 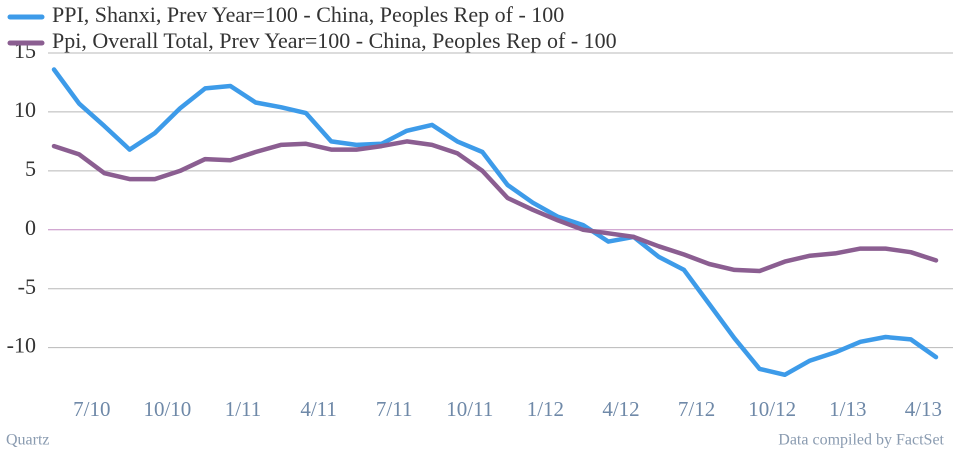 I want to click on y-tick-label: 5, so click(x=30, y=168).